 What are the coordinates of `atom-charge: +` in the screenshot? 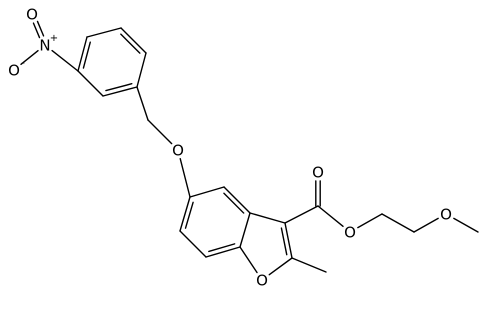 It's located at (54, 38).